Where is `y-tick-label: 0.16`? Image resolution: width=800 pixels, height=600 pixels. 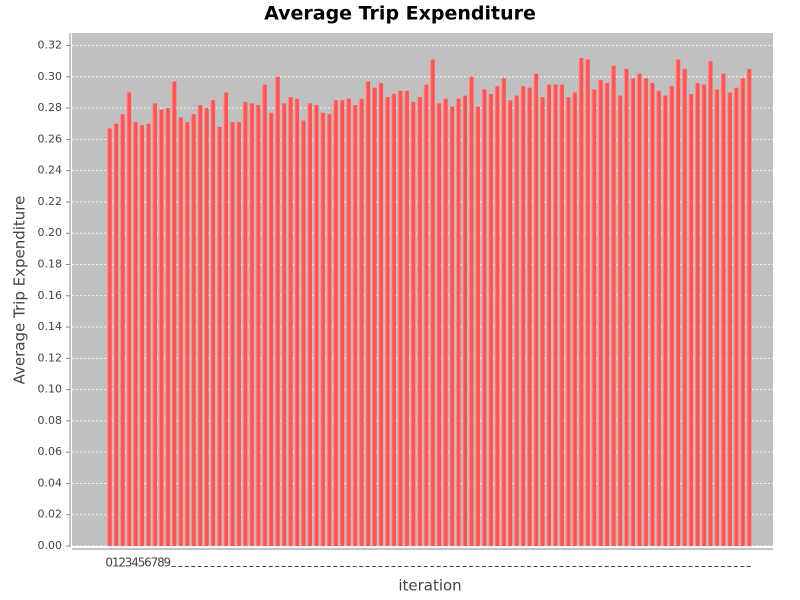 y-tick-label: 0.16 is located at coordinates (50, 295).